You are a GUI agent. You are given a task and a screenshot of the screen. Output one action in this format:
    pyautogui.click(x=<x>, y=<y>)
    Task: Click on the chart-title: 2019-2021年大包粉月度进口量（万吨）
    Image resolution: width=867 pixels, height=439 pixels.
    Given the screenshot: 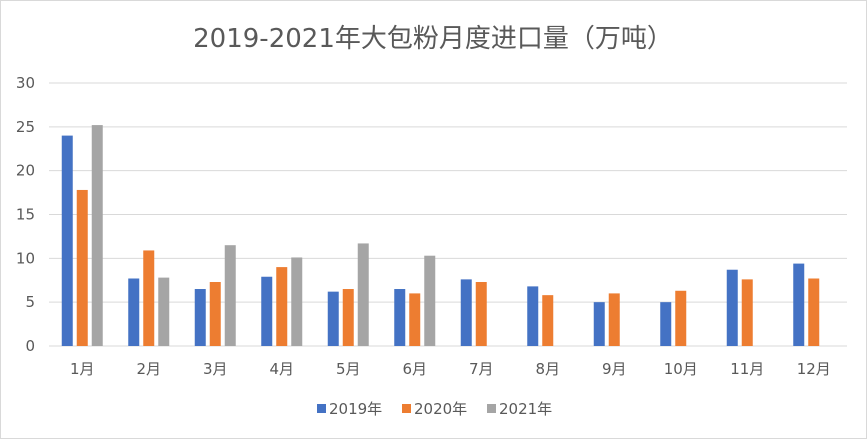 What is the action you would take?
    pyautogui.click(x=433, y=39)
    